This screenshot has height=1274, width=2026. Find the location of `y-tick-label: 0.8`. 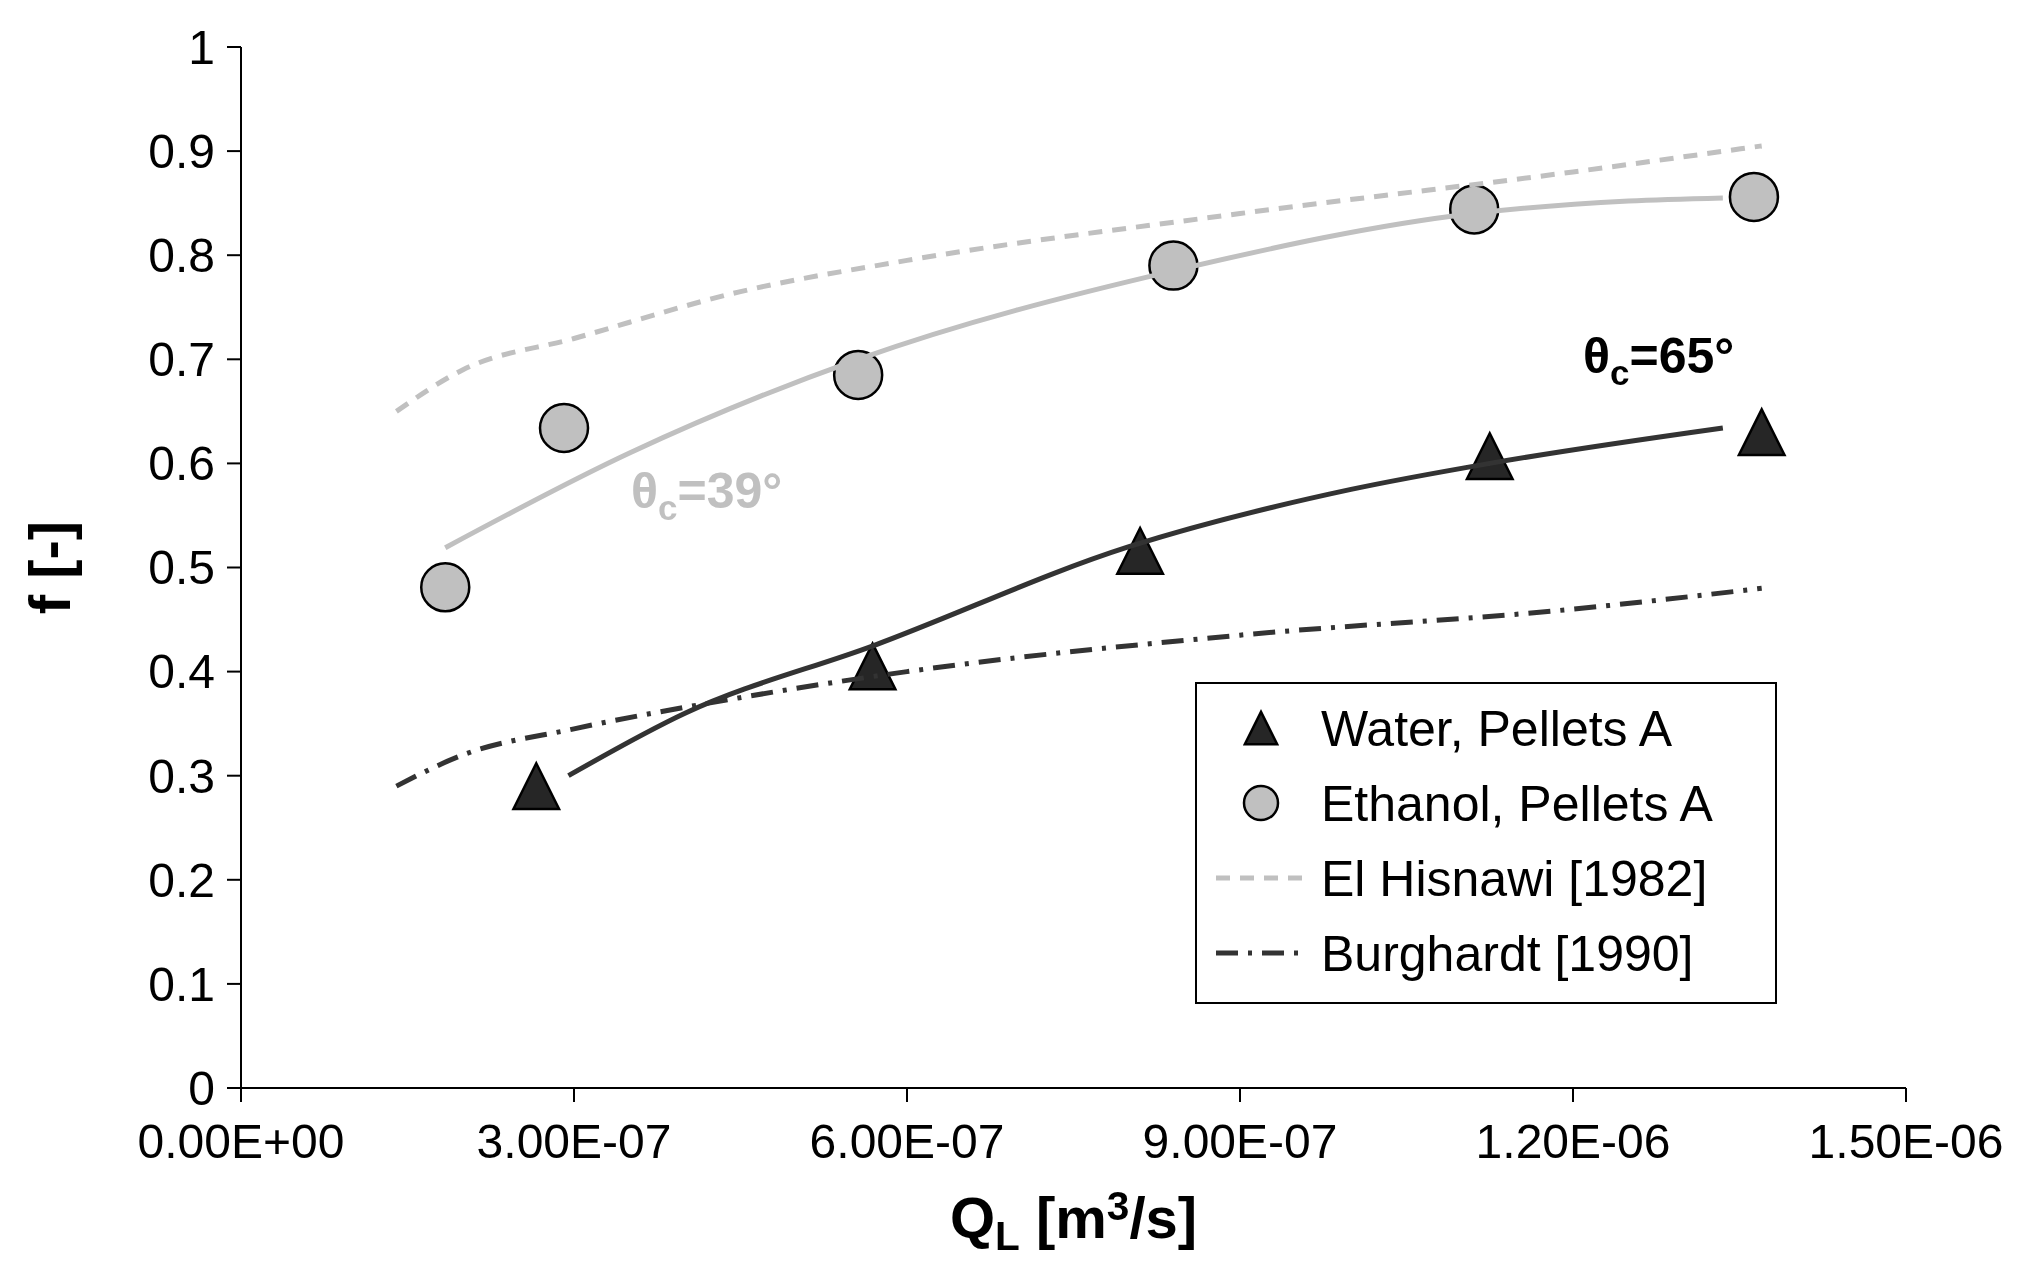

y-tick-label: 0.8 is located at coordinates (181, 255).